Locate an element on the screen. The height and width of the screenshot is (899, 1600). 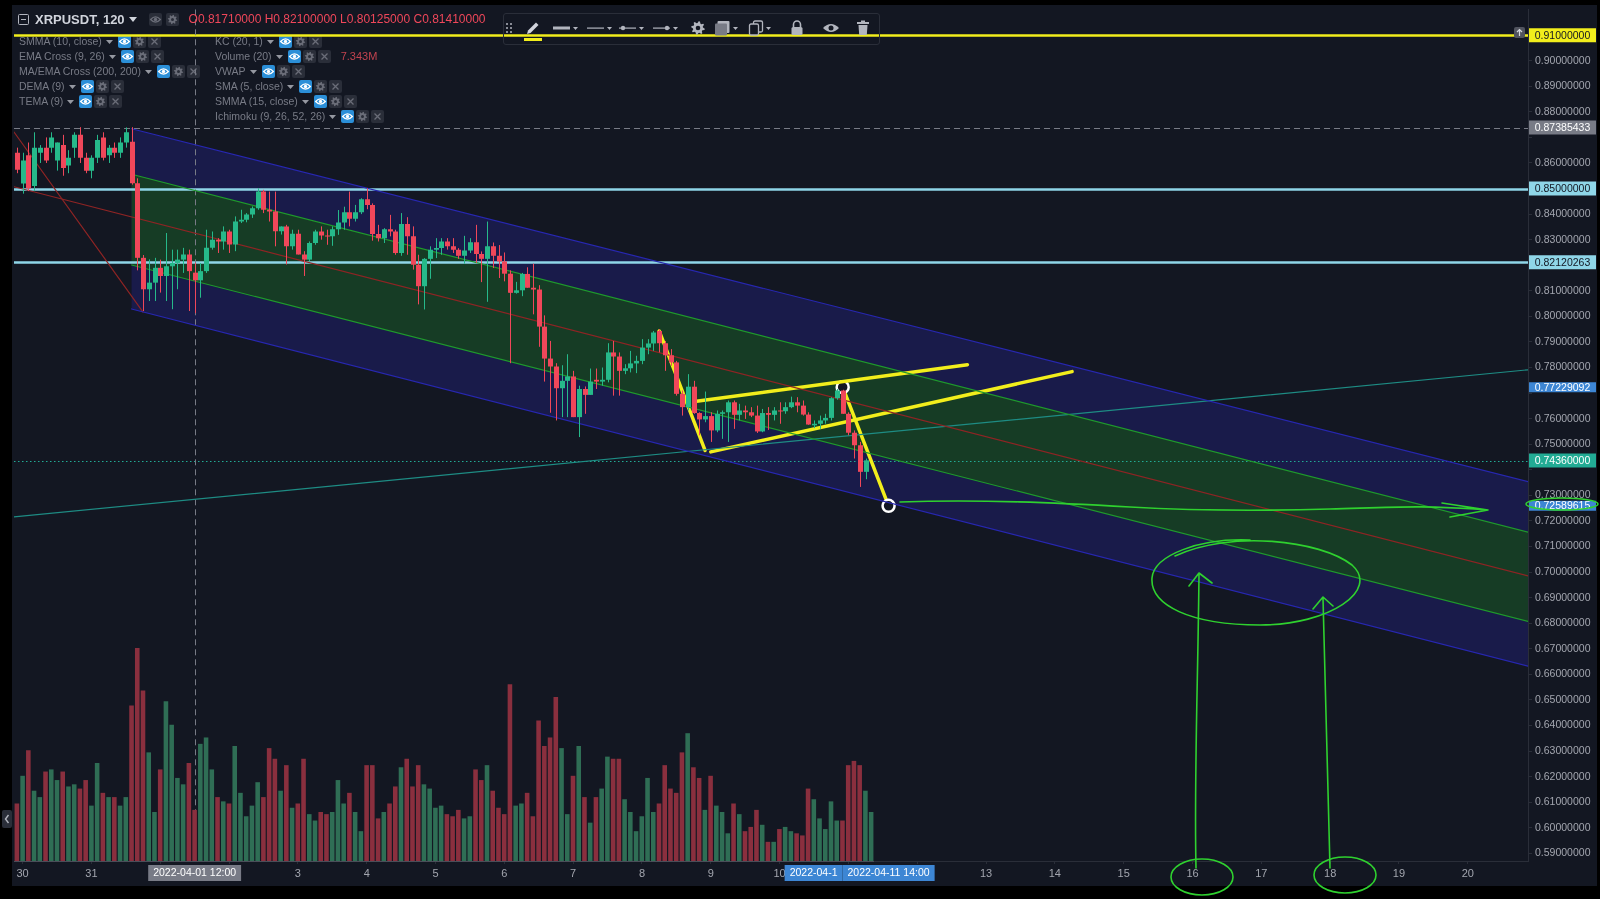
x-tick-label: 4 is located at coordinates (366, 872).